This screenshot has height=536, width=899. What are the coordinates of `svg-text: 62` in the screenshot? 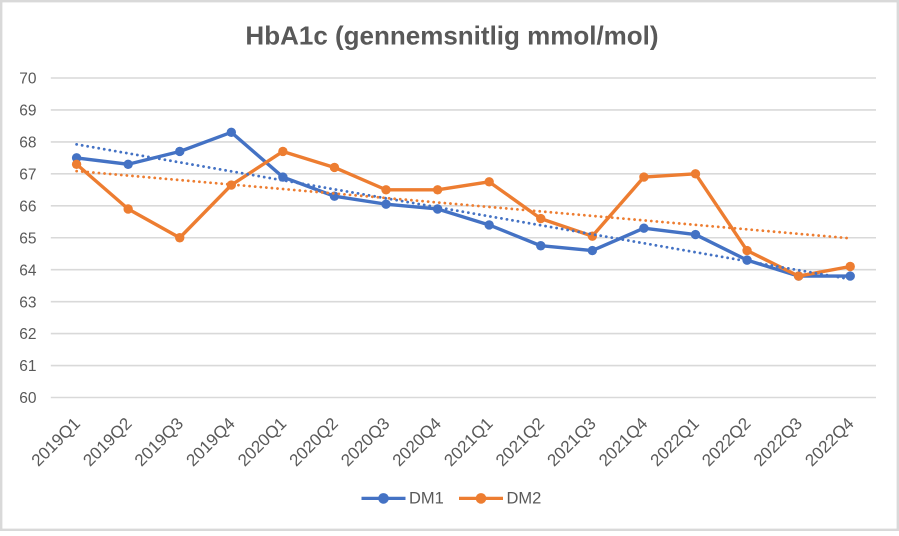 It's located at (27, 334).